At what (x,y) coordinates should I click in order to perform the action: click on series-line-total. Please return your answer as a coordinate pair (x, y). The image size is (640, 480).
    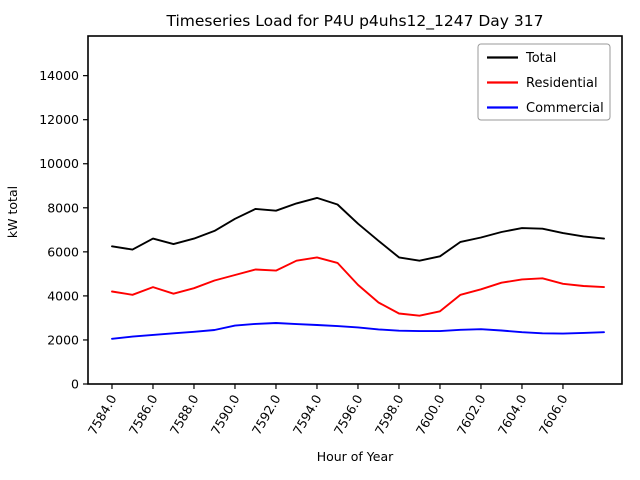
    Looking at the image, I should click on (358, 229).